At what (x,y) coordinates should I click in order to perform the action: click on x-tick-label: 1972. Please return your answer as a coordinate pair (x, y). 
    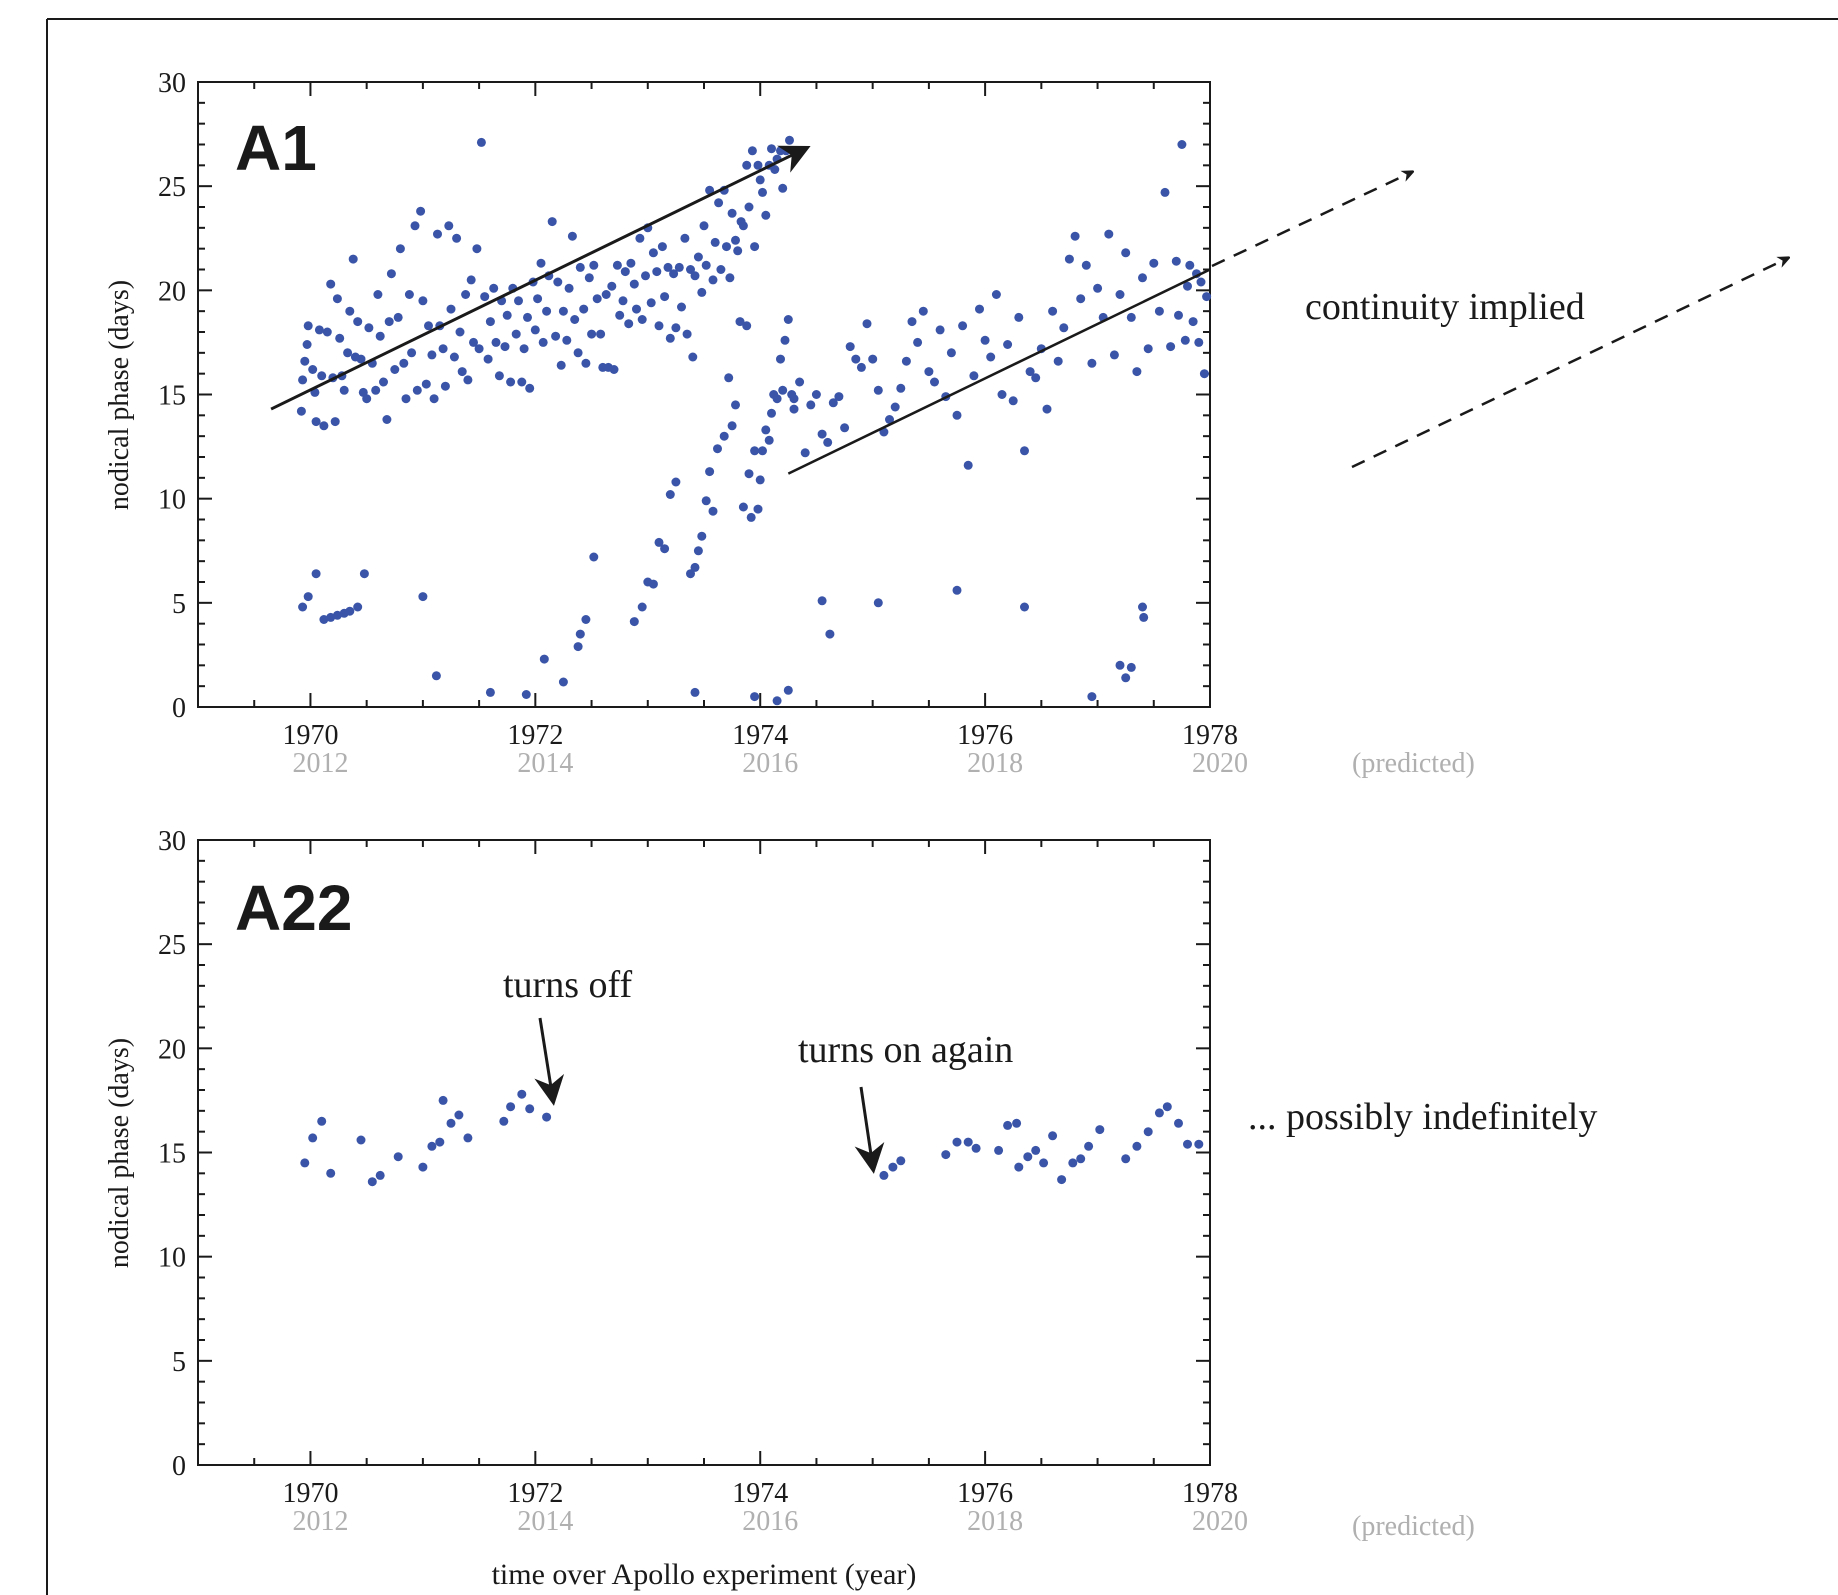
    Looking at the image, I should click on (535, 735).